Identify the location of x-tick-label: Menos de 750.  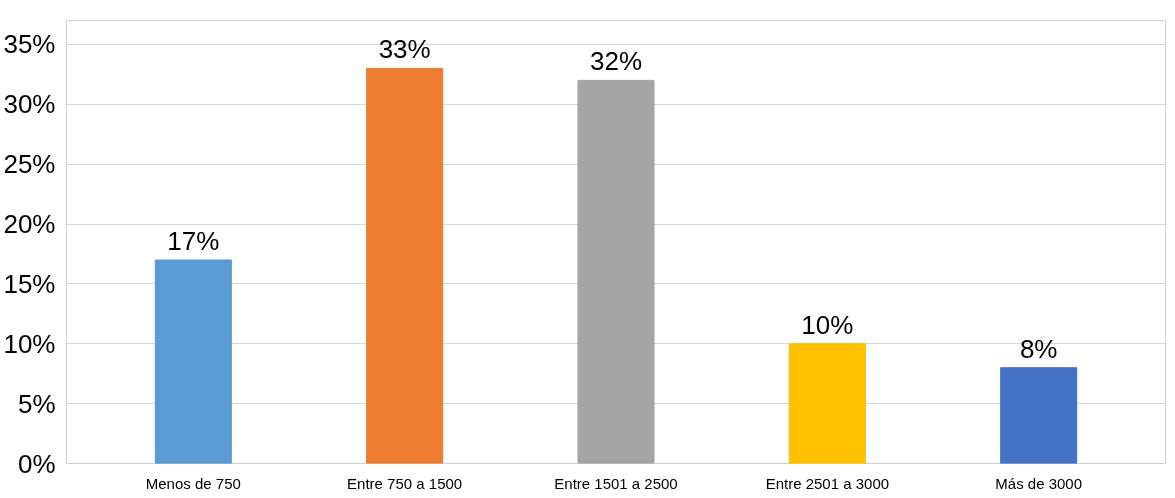
(193, 483).